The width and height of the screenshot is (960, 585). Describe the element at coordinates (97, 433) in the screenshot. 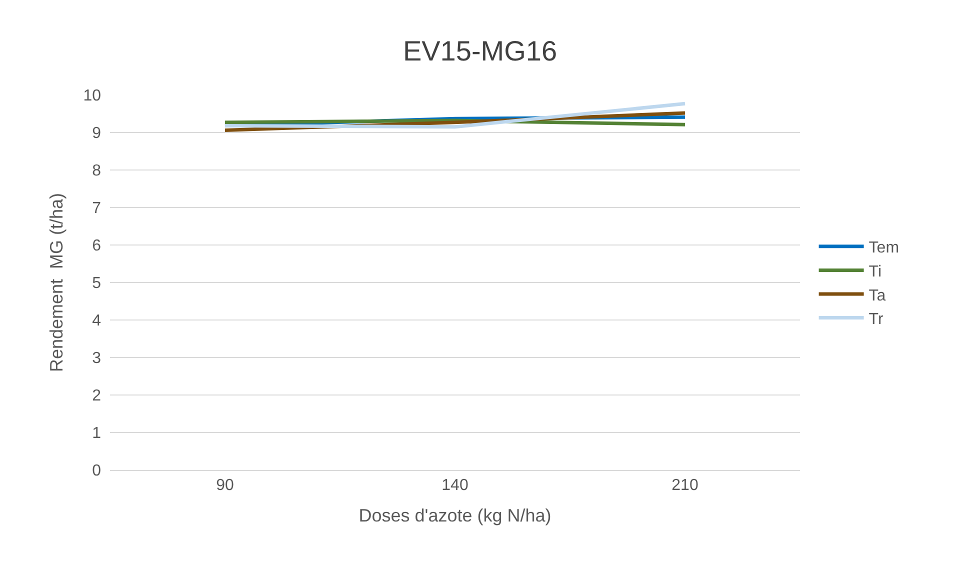

I see `y-tick-label: 1` at that location.